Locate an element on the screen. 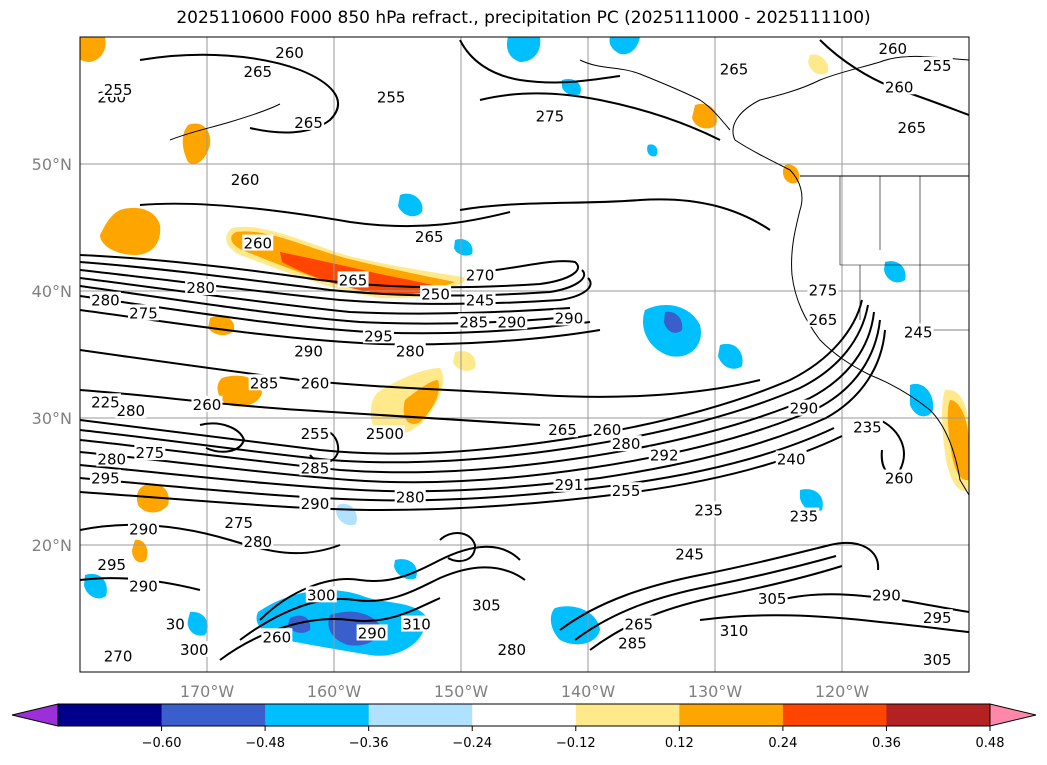 The width and height of the screenshot is (1047, 765). lat-tick-label: 50°N is located at coordinates (52, 164).